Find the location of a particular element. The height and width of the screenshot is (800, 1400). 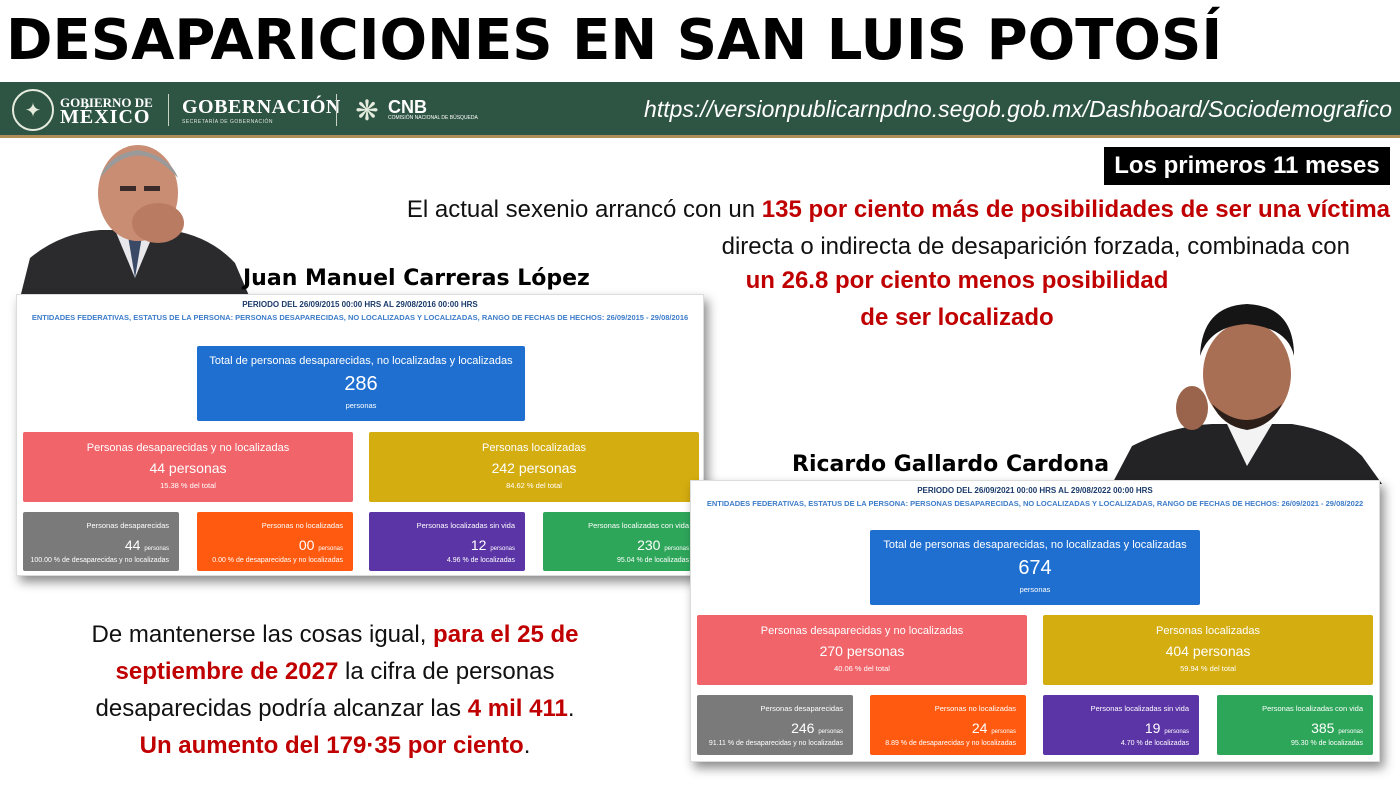

gobernacion-logo: GOBERNACIÓN SECRETARÍA DE GOBERNACIÓN is located at coordinates (261, 110).